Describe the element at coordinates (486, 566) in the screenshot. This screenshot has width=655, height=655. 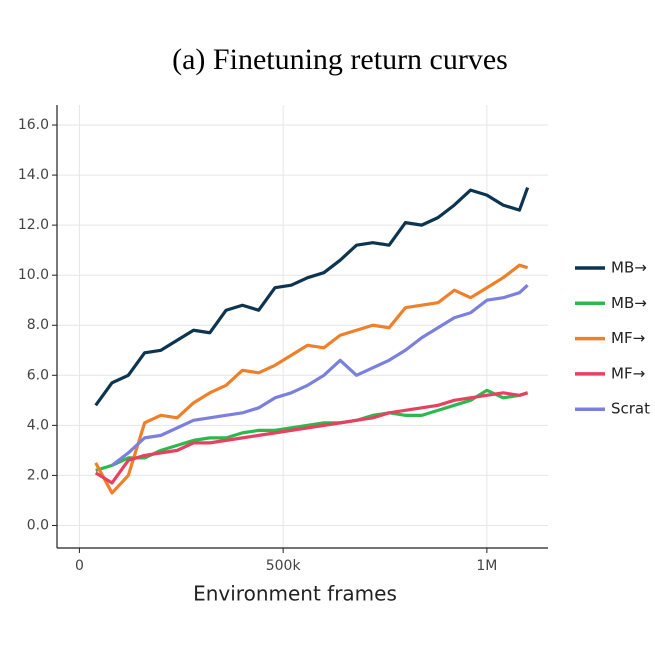
I see `x-tick-label: 1M` at that location.